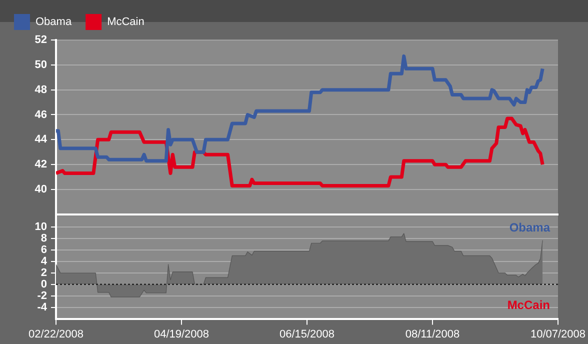 This screenshot has height=344, width=588. I want to click on y-tick-label: 10, so click(40, 227).